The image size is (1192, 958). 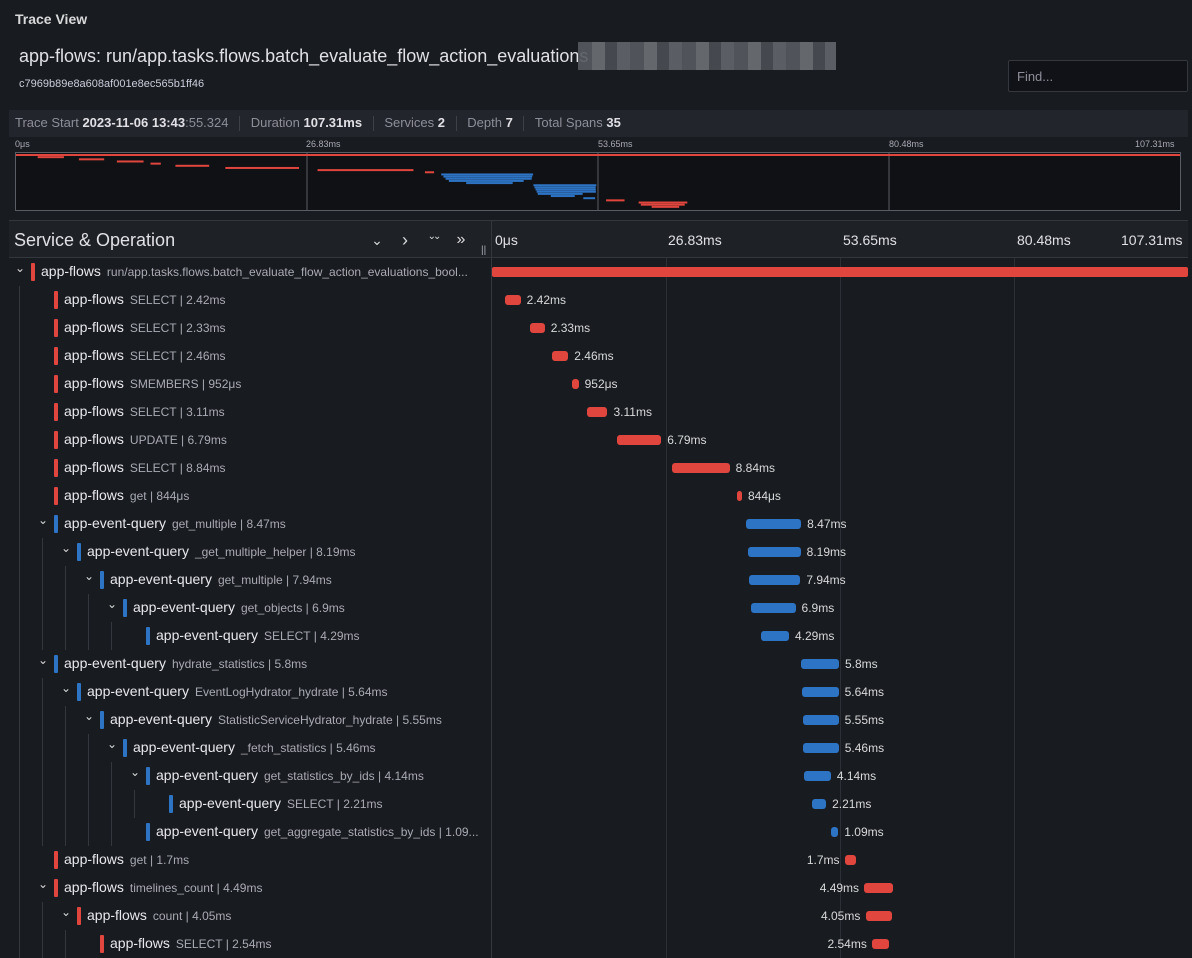 I want to click on span-row: app-flows SELECT | 8.84ms 8.84ms, so click(x=598, y=468).